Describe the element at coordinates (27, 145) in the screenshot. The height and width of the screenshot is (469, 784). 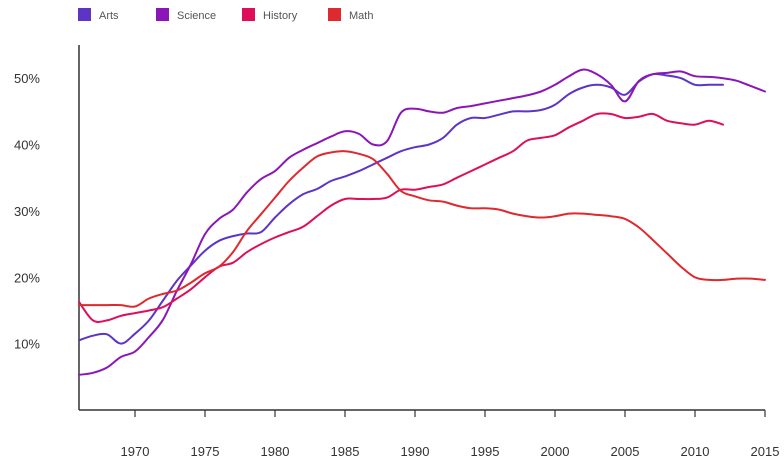
I see `y-tick-label: 40%` at that location.